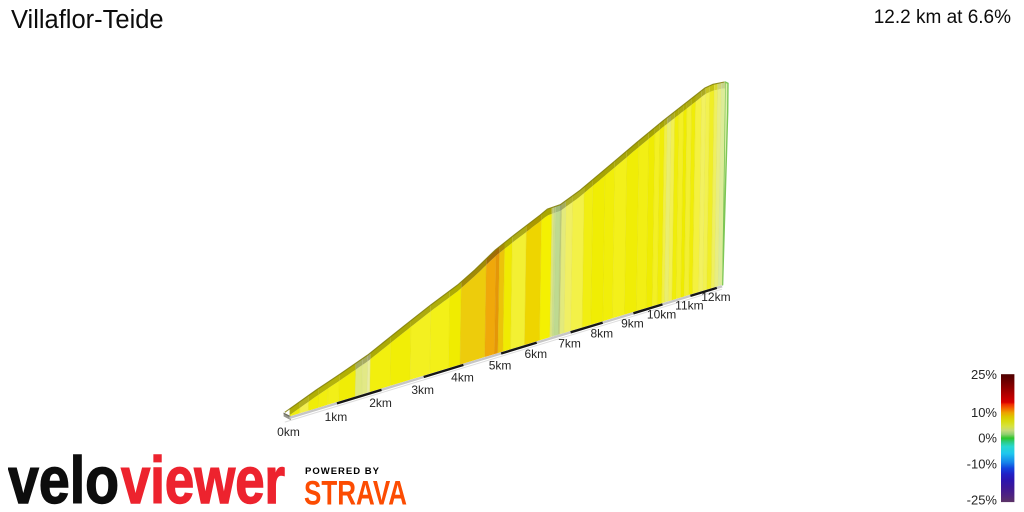 This screenshot has width=1024, height=512. What do you see at coordinates (982, 500) in the screenshot?
I see `svg-text: -25%` at bounding box center [982, 500].